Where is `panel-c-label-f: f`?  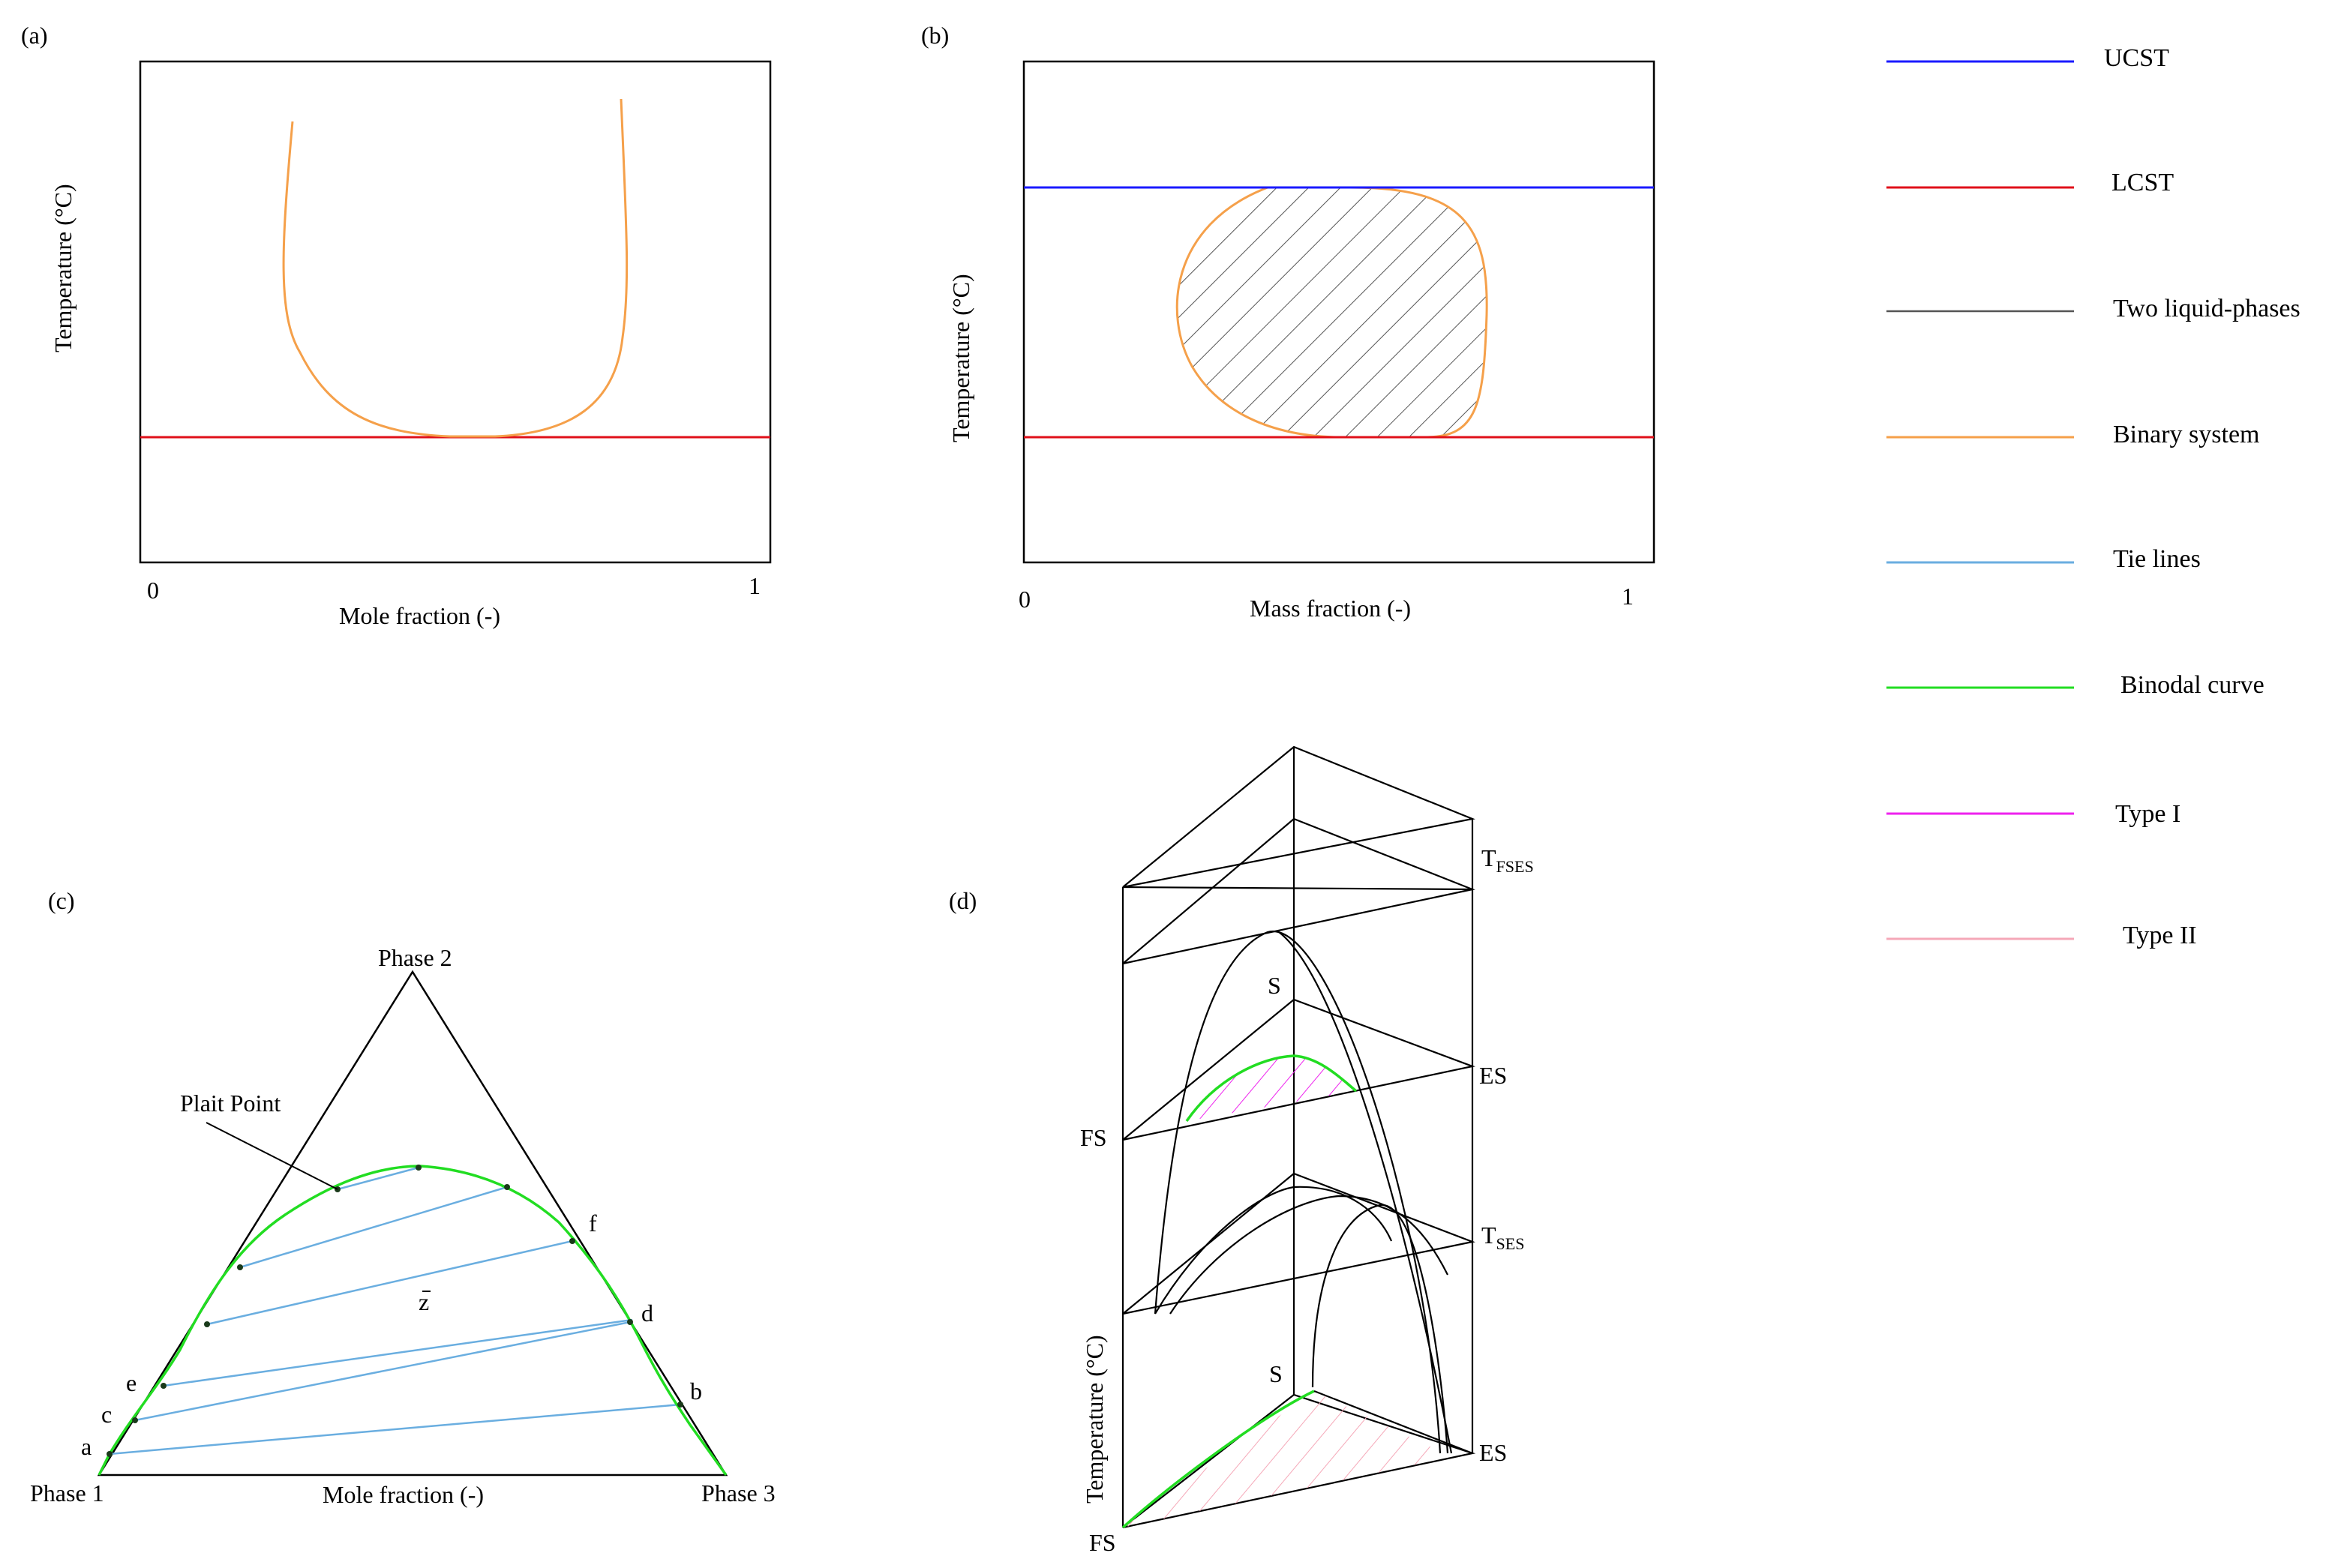
panel-c-label-f: f is located at coordinates (593, 1224).